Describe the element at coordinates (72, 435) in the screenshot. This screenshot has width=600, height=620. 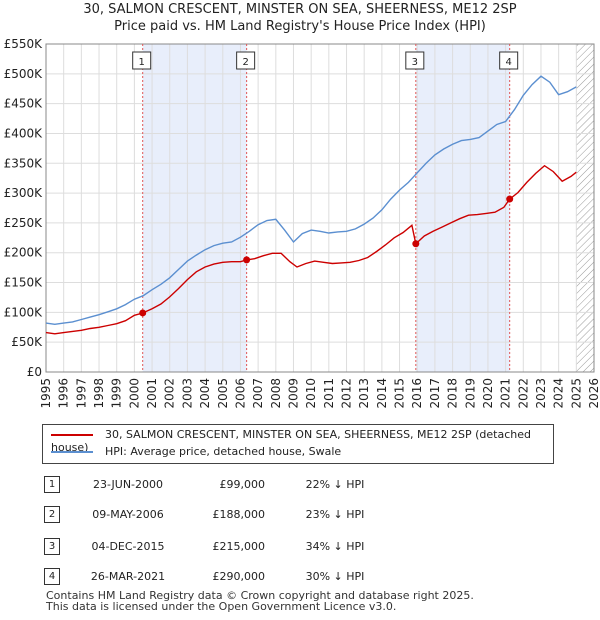
I see `legend-swatch-property` at that location.